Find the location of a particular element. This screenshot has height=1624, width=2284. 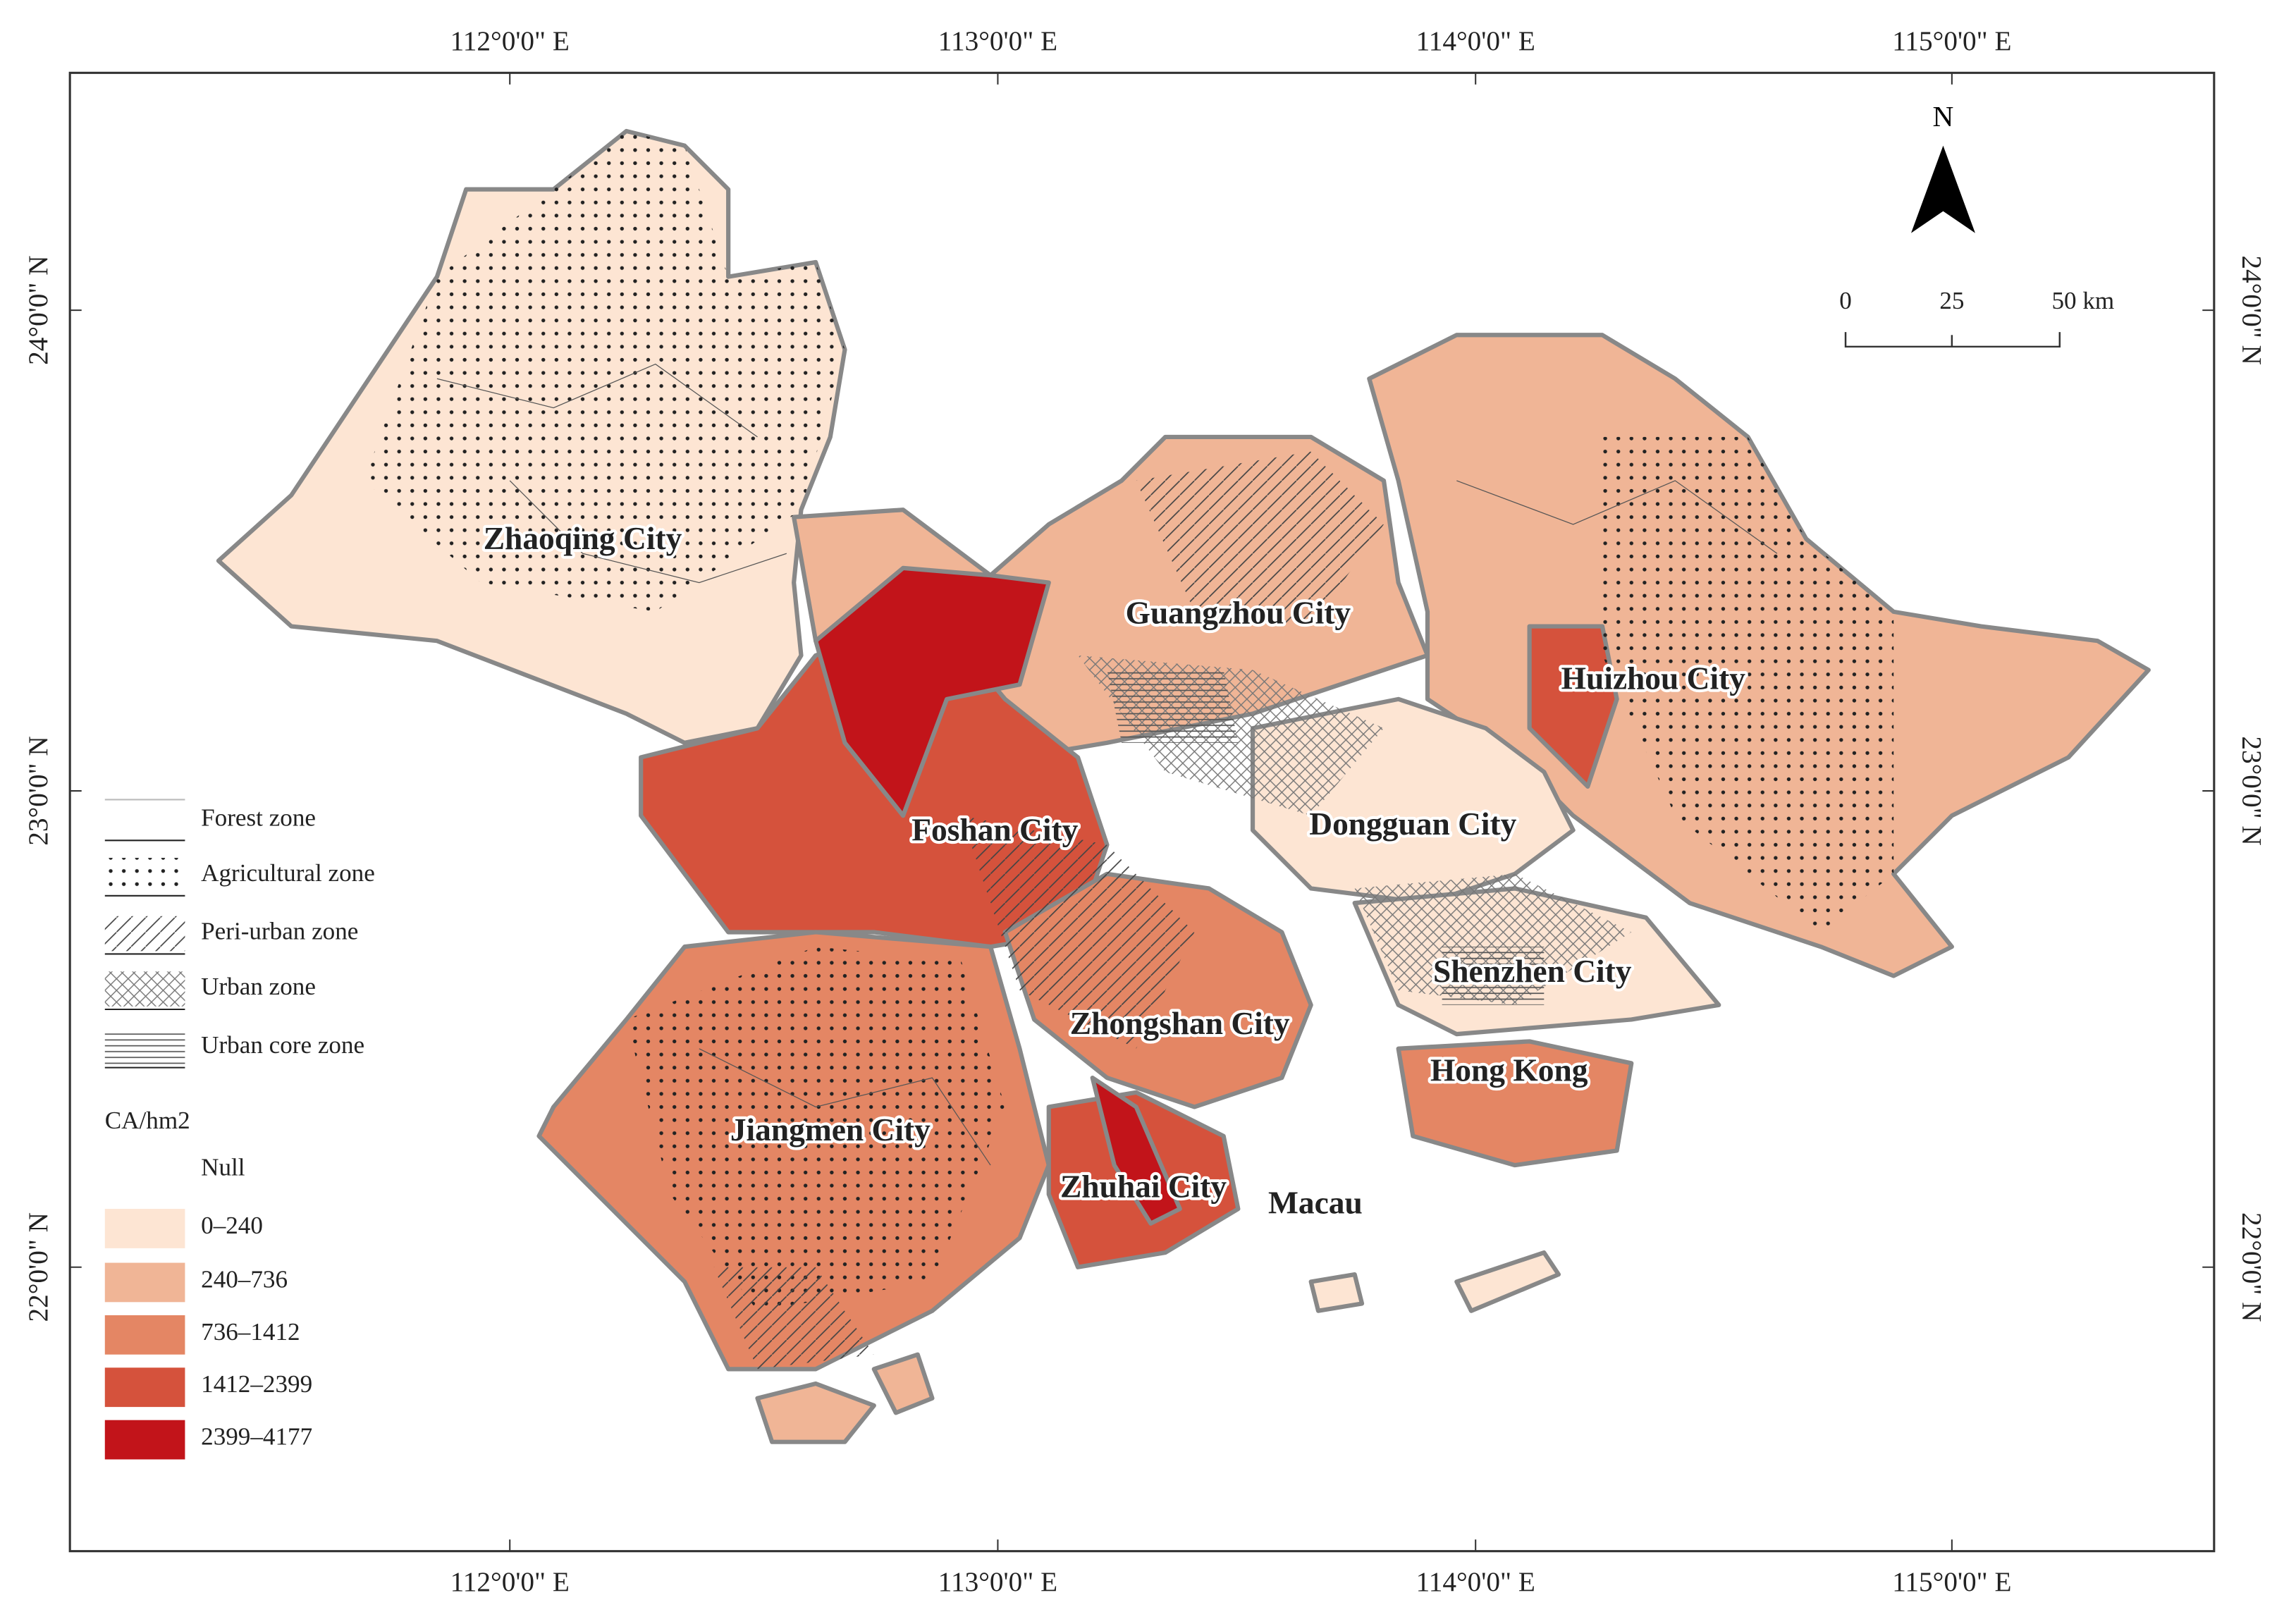

urban-pattern is located at coordinates (1493, 939).